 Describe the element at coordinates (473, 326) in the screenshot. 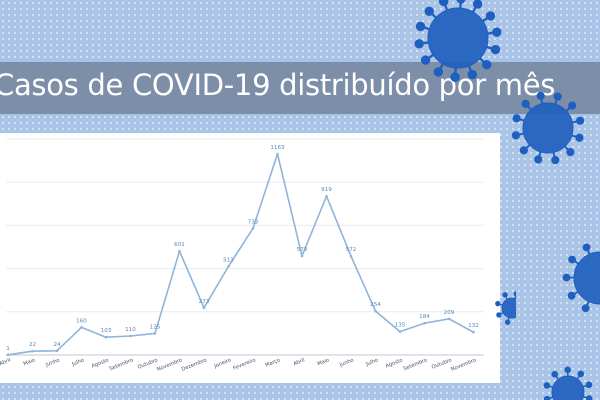

I see `data-label: 132` at that location.